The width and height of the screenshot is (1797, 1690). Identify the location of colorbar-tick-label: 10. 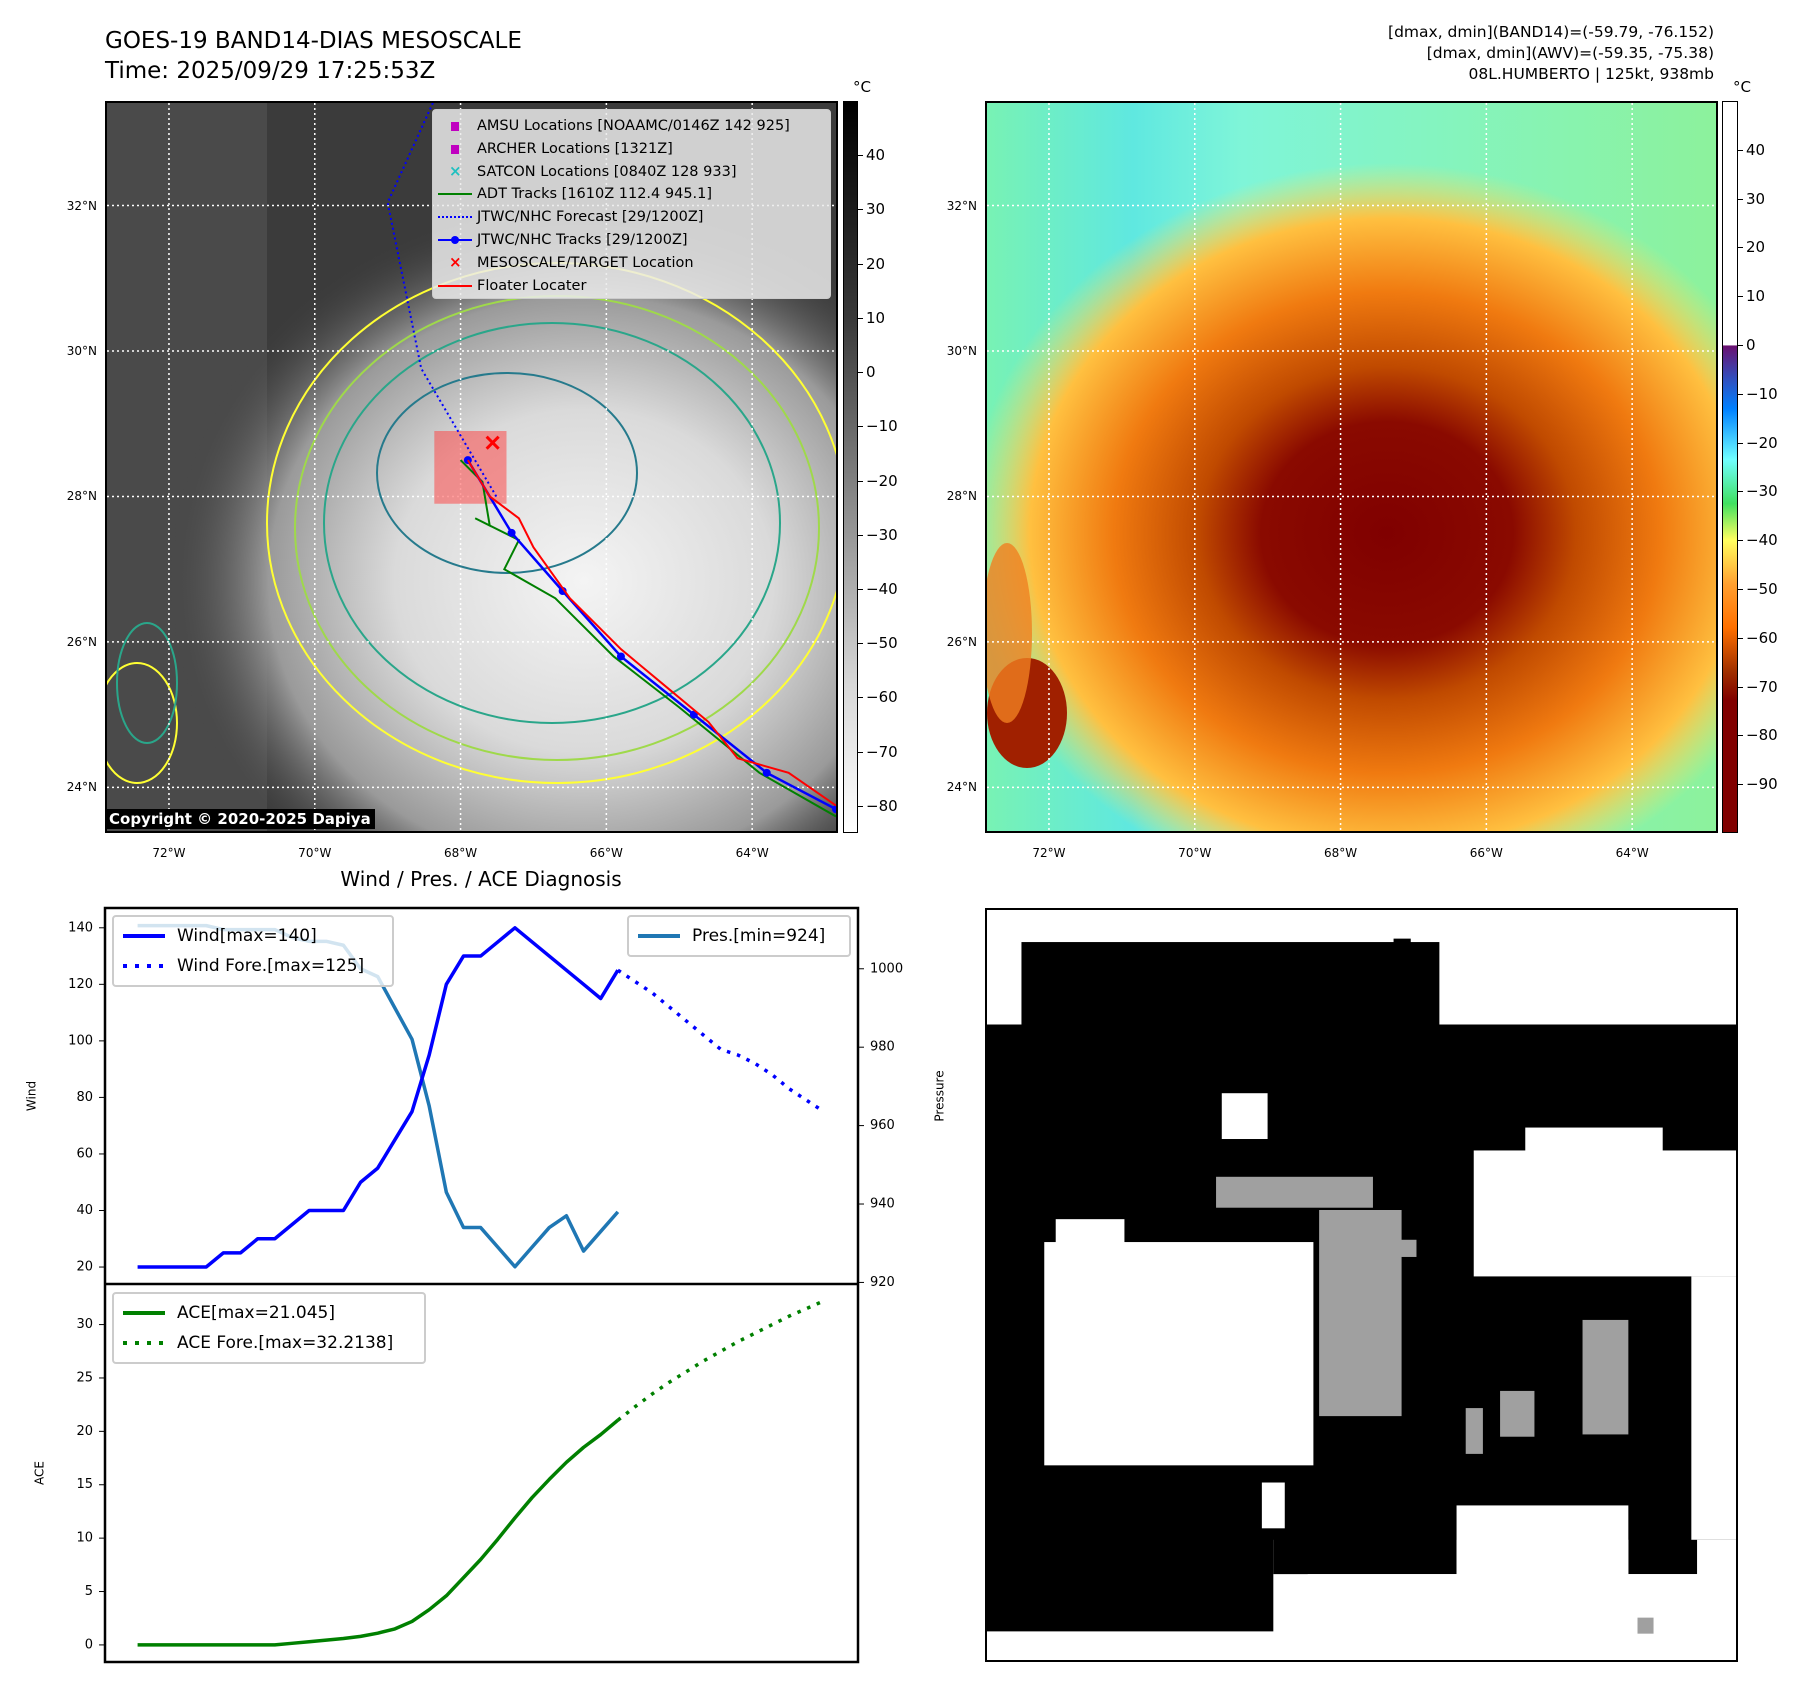
(871, 317).